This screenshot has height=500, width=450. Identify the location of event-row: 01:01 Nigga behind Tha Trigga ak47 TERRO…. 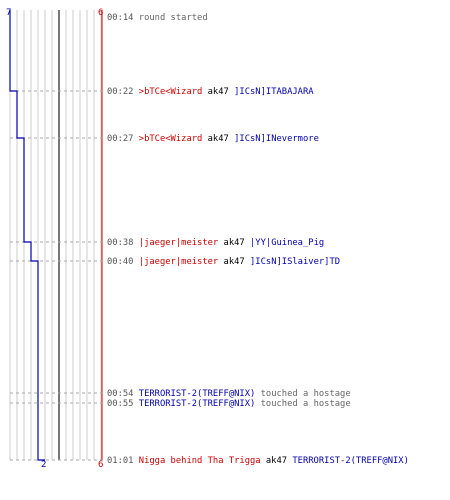
(258, 461).